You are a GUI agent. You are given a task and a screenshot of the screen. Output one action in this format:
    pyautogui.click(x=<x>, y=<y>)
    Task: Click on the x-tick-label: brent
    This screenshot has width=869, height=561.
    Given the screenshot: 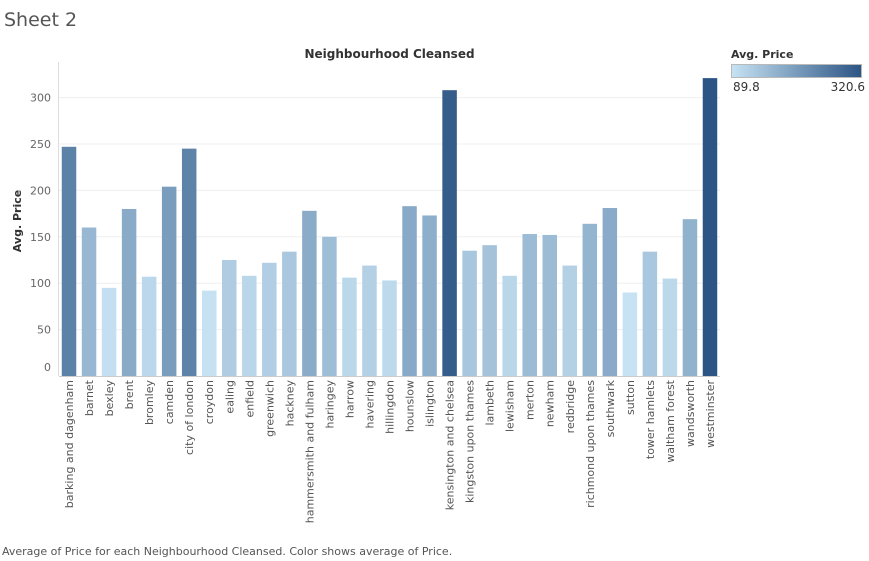 What is the action you would take?
    pyautogui.click(x=129, y=394)
    